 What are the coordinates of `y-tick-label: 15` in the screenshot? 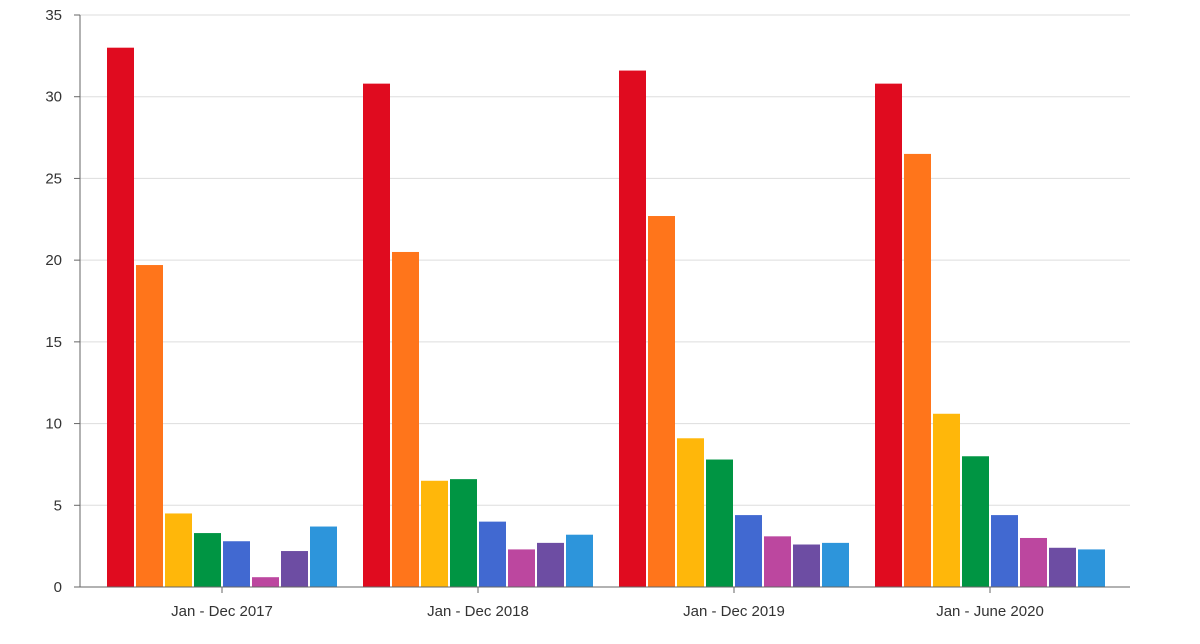 It's located at (53, 342).